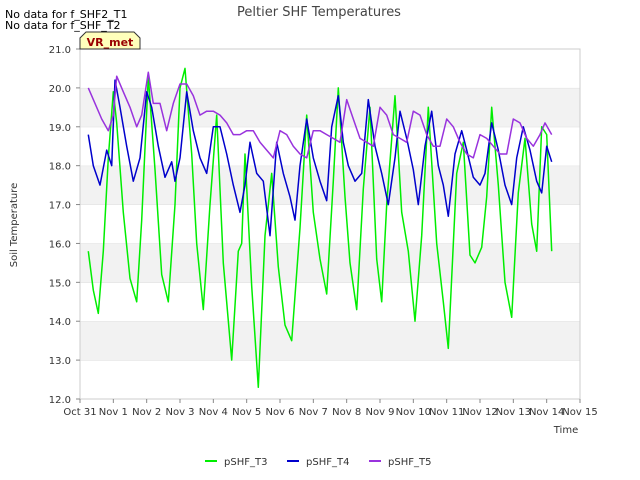  Describe the element at coordinates (346, 412) in the screenshot. I see `x-tick-label: Nov 8` at that location.